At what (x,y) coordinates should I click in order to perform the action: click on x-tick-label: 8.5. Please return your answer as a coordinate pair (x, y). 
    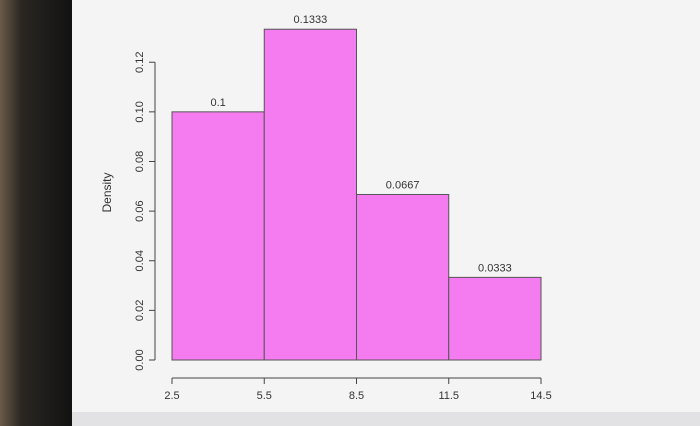
    Looking at the image, I should click on (356, 396).